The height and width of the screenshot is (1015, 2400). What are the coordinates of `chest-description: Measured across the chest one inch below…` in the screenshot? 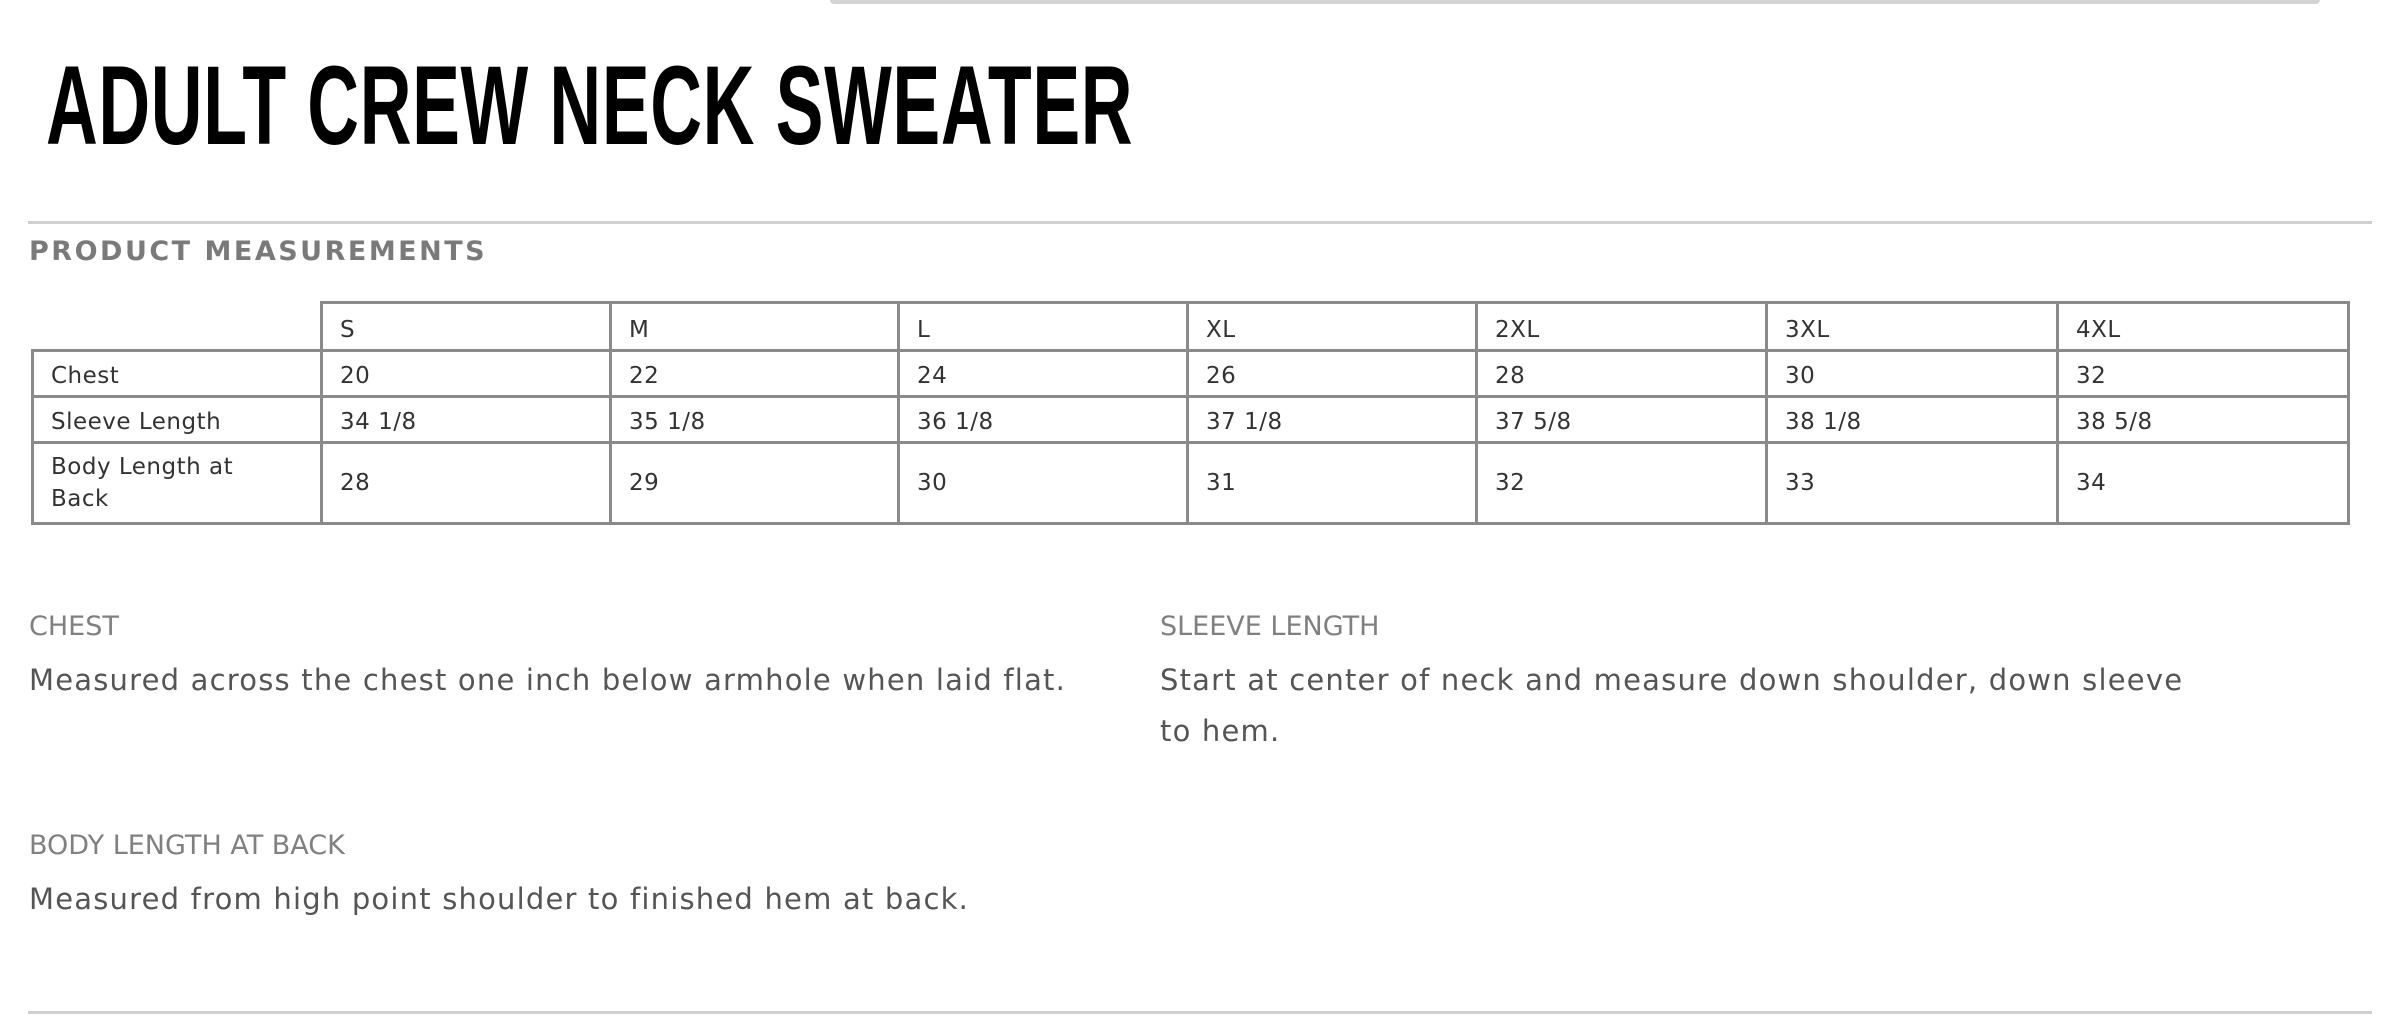 It's located at (548, 680).